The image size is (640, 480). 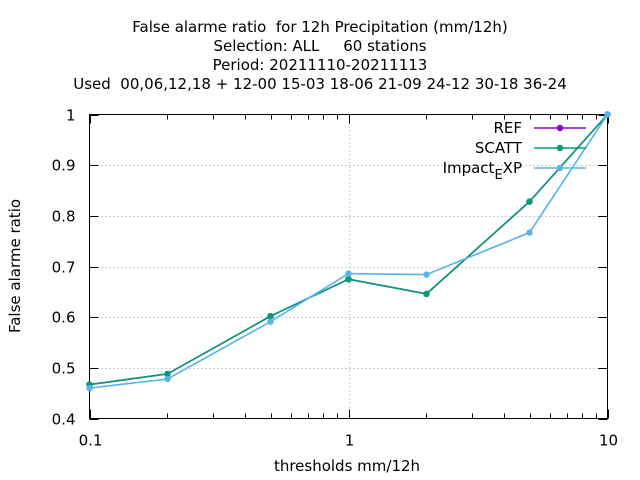 What do you see at coordinates (482, 171) in the screenshot?
I see `legend-label-impact_exp: ImpactEXP` at bounding box center [482, 171].